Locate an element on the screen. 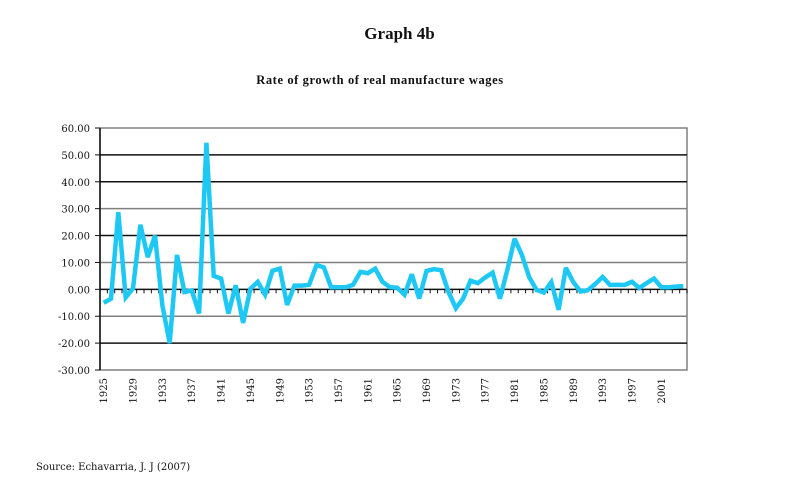 The width and height of the screenshot is (799, 502). x-tick-label: 1949 is located at coordinates (280, 390).